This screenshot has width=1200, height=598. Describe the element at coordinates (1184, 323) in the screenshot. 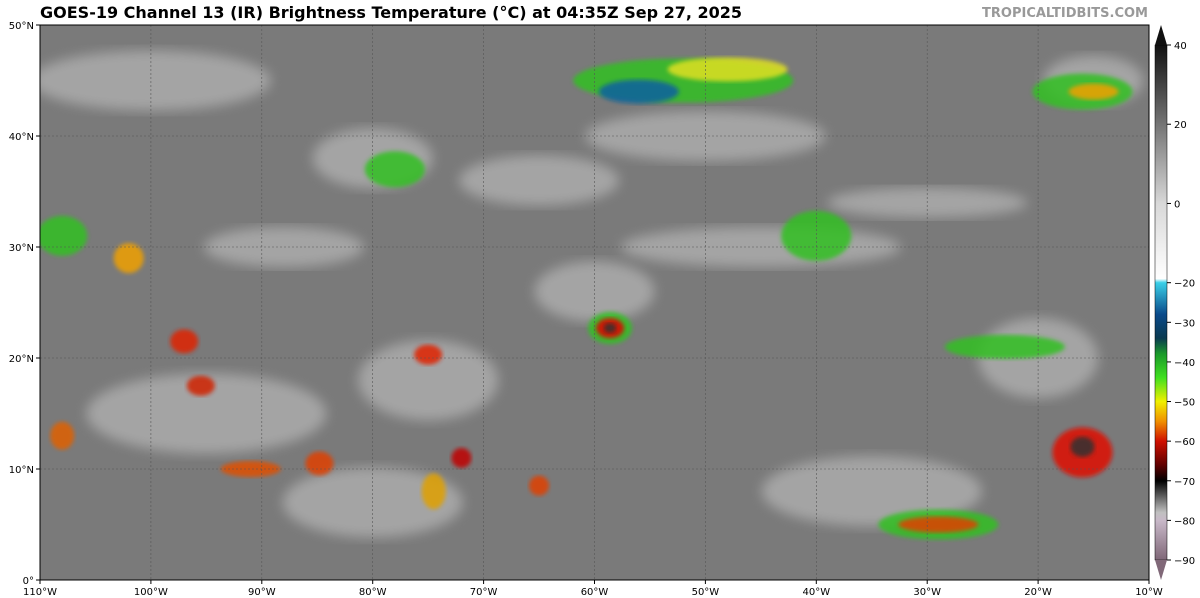

I see `colorbar-tick-label: −30` at that location.